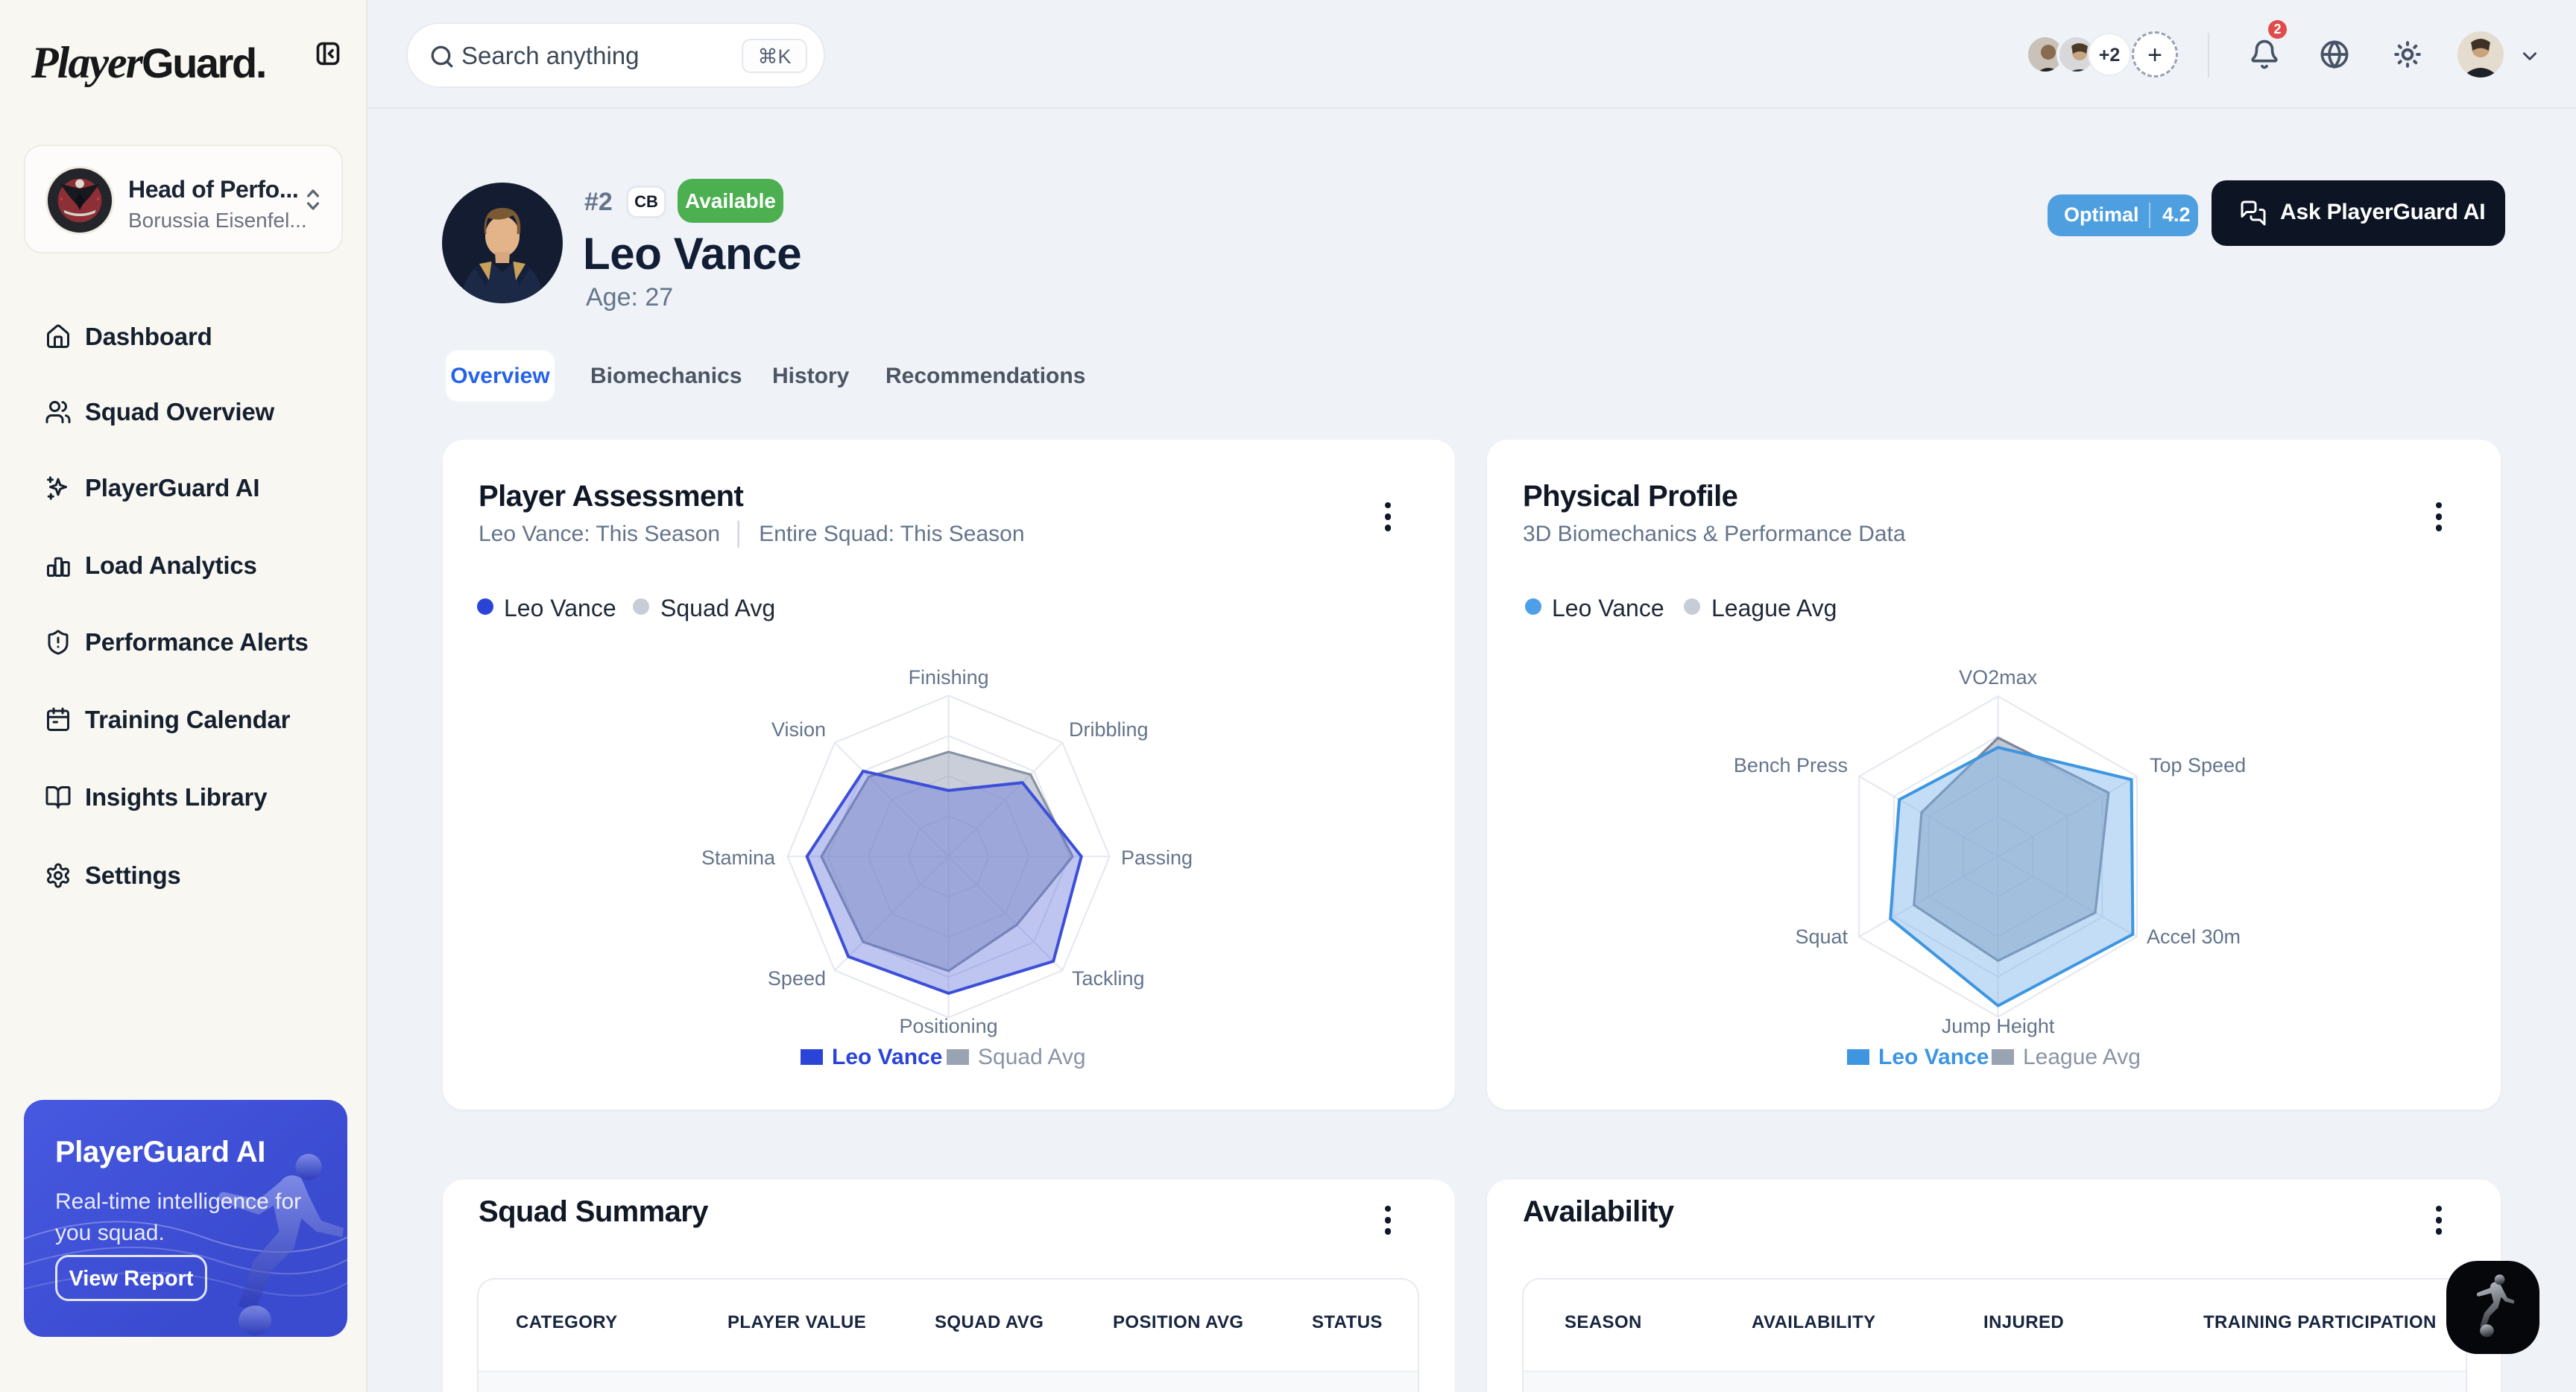  I want to click on svg-text: Bench Press, so click(1791, 765).